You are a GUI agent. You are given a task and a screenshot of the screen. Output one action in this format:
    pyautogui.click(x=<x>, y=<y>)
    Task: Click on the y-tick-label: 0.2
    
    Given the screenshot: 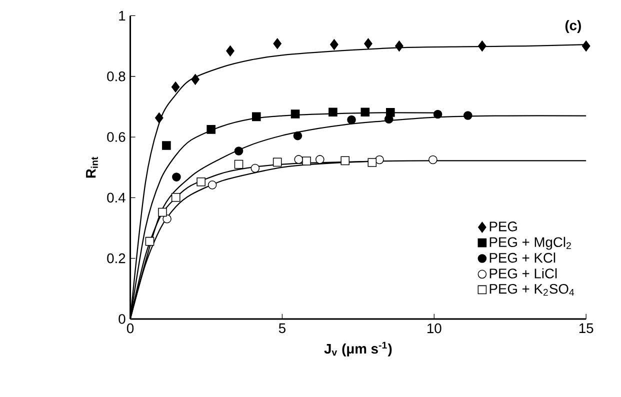 What is the action you would take?
    pyautogui.click(x=116, y=258)
    